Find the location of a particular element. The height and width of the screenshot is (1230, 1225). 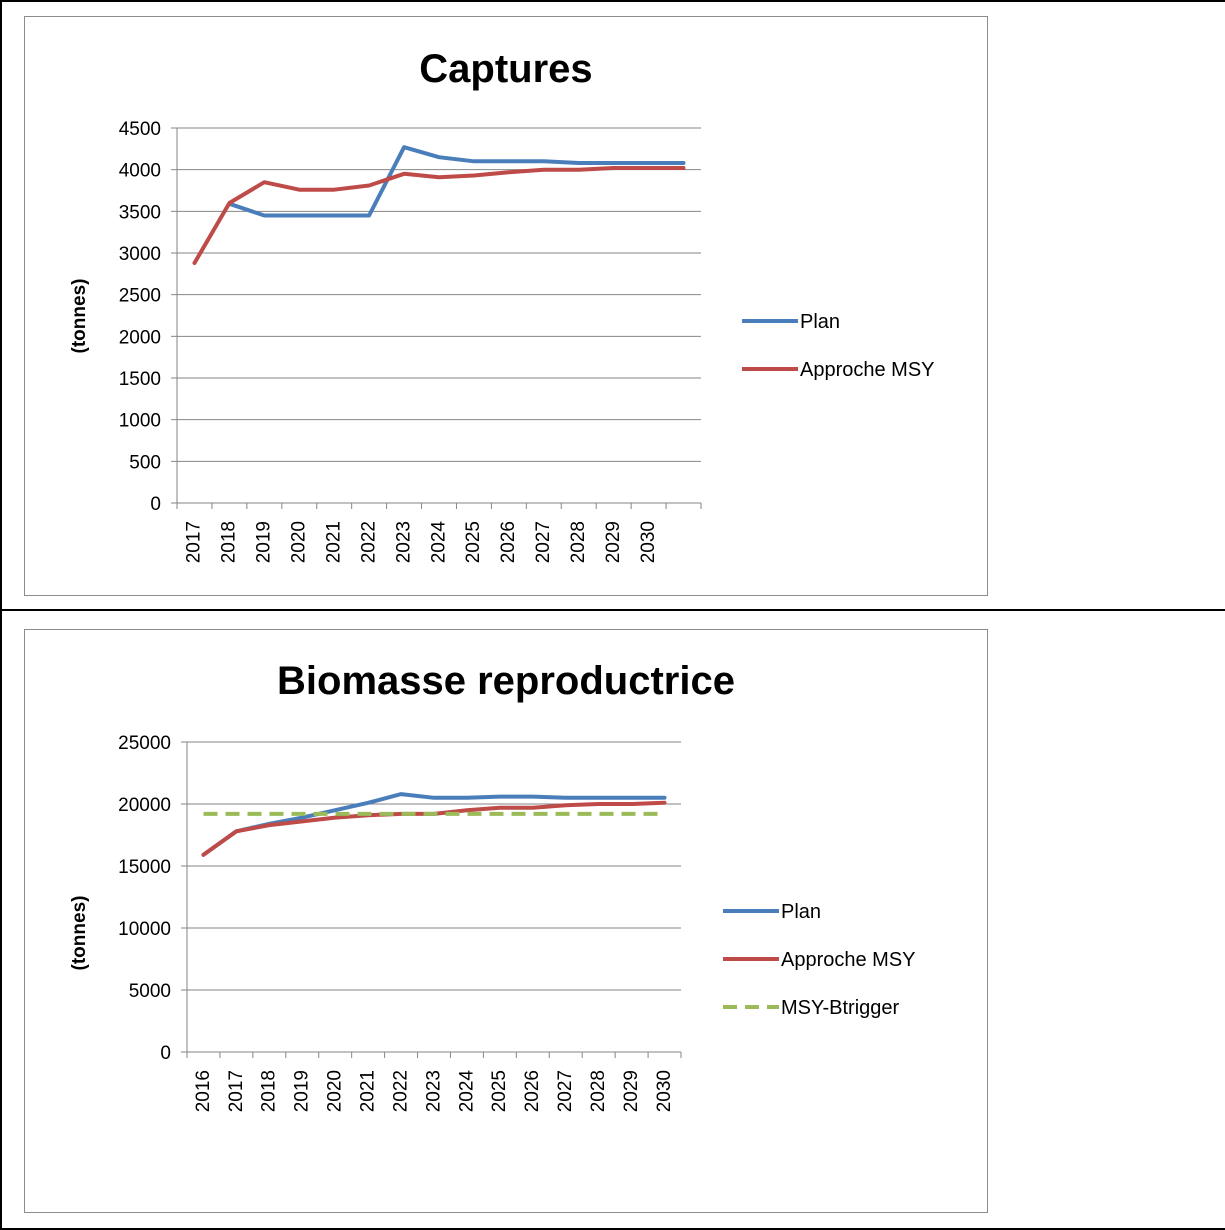

y-tick-label: 4000 is located at coordinates (140, 171).